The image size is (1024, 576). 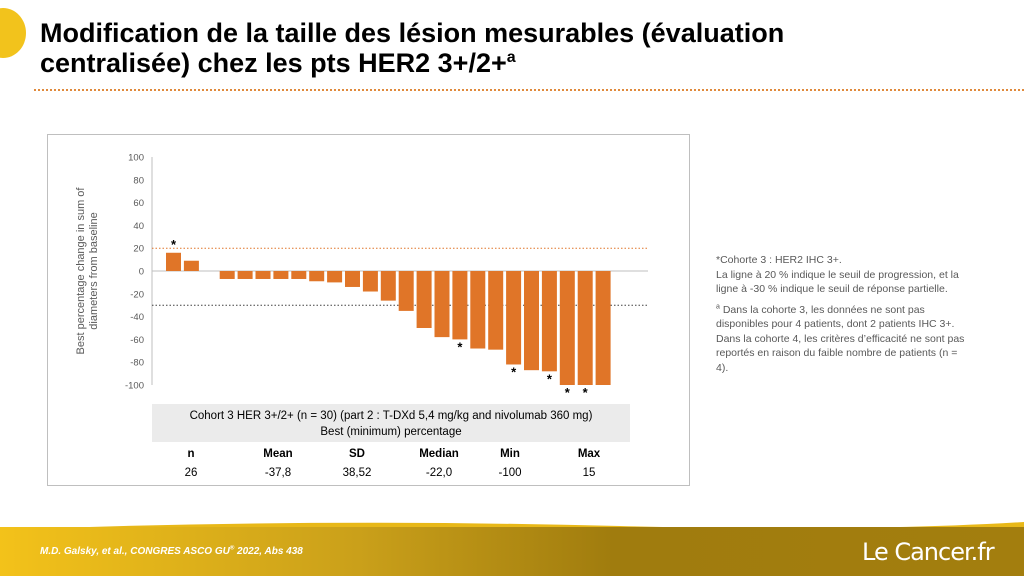 I want to click on y-tick-label: 80, so click(x=138, y=180).